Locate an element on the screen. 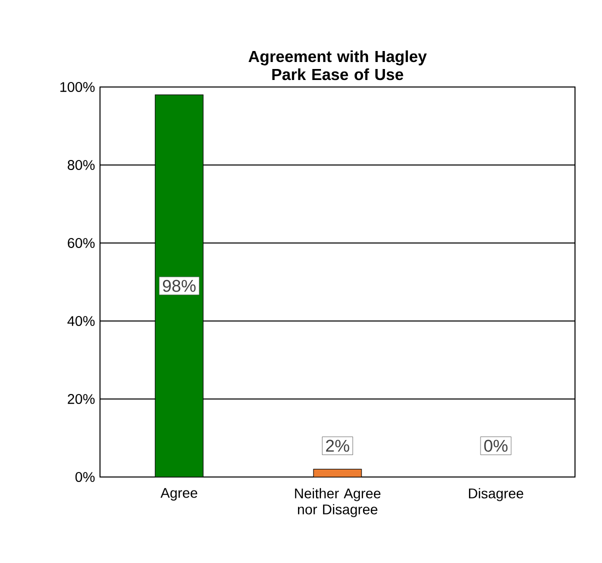 The image size is (602, 563). data-label: 98% is located at coordinates (179, 286).